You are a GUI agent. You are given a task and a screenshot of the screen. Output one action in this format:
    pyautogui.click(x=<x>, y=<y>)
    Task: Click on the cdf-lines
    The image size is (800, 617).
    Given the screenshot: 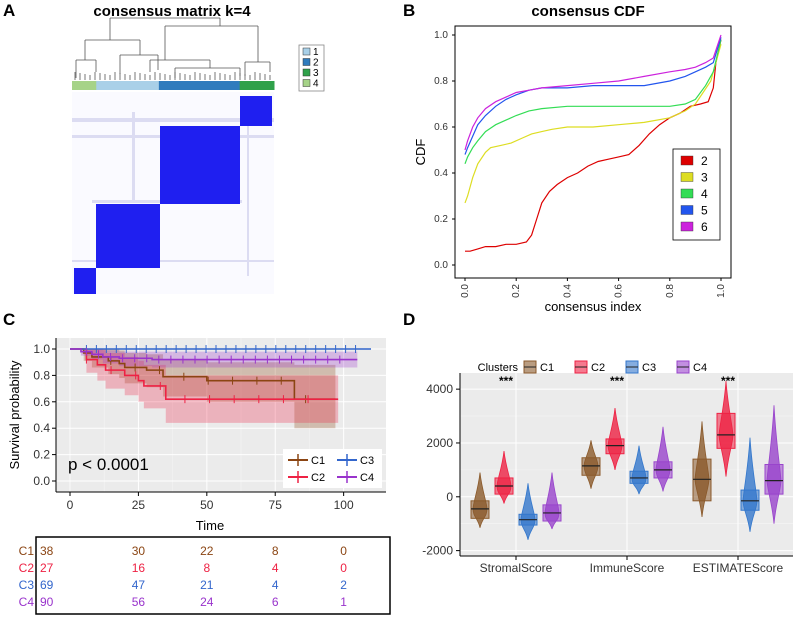 What is the action you would take?
    pyautogui.click(x=593, y=143)
    